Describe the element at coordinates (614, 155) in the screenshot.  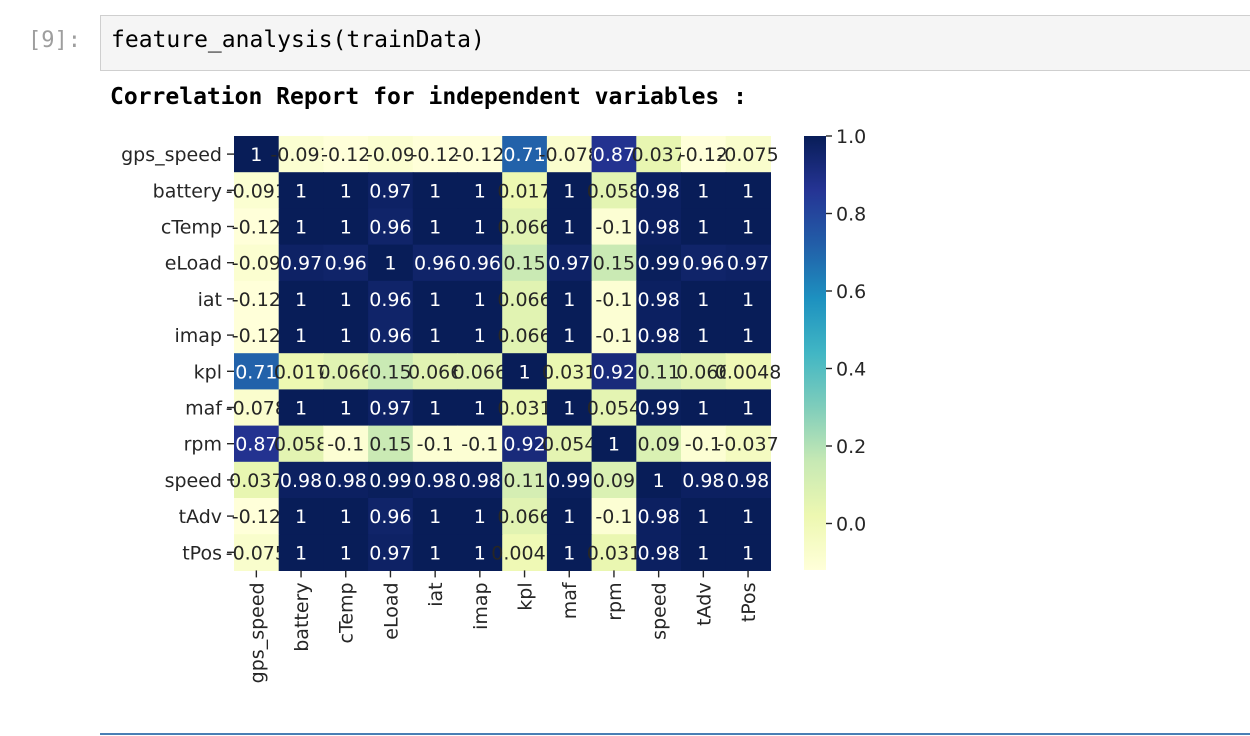
I see `heatmap-cell-label: 0.87` at that location.